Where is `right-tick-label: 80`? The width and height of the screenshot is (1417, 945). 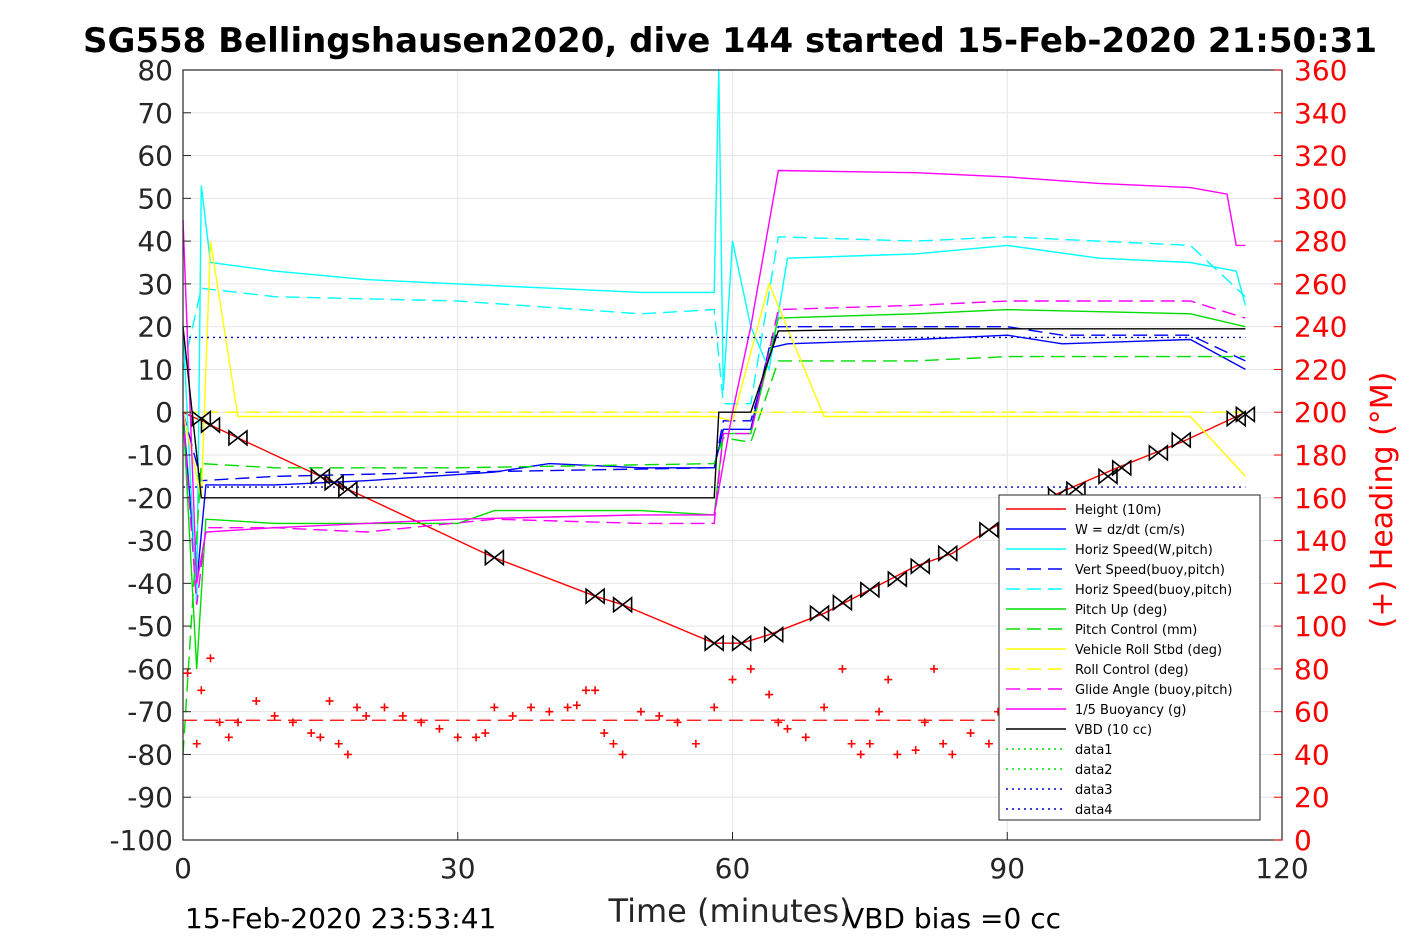
right-tick-label: 80 is located at coordinates (1312, 669).